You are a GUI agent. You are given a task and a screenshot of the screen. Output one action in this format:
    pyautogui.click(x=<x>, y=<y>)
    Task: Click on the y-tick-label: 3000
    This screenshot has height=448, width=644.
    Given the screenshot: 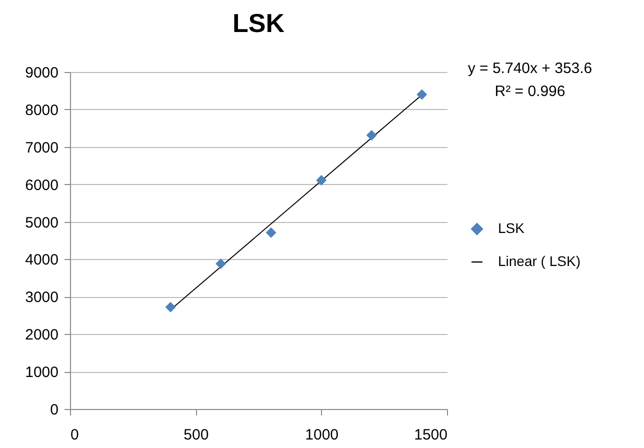 What is the action you would take?
    pyautogui.click(x=41, y=297)
    